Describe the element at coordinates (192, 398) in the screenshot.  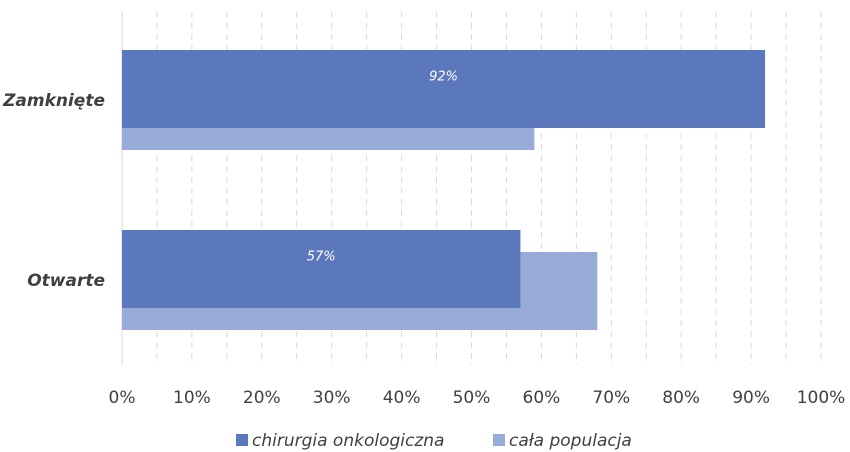
I see `x-tick-label: 10%` at that location.